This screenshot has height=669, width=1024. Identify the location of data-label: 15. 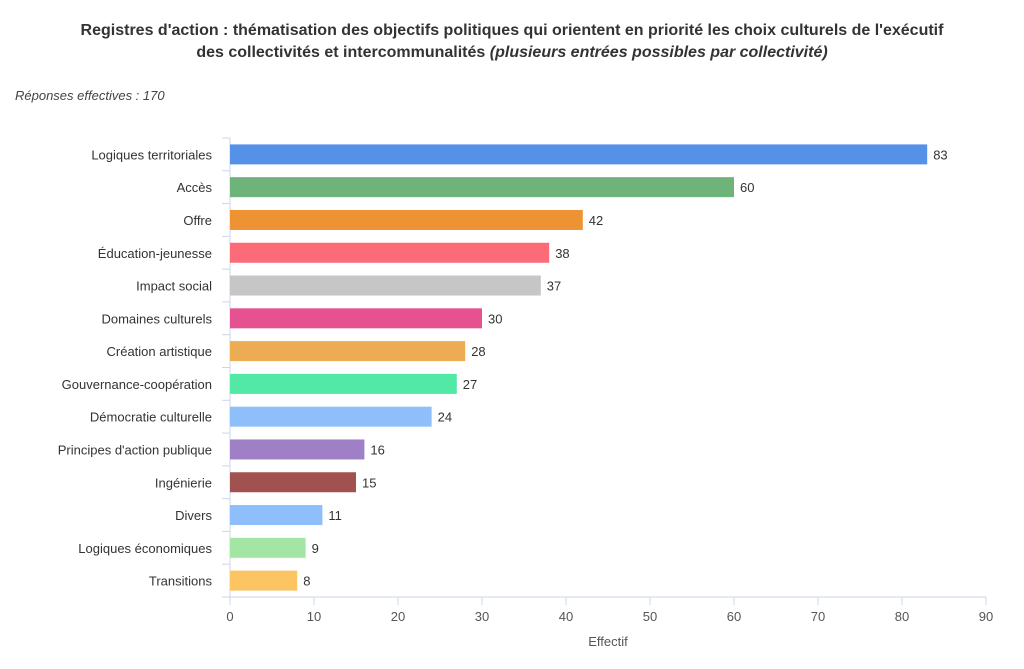
(369, 482).